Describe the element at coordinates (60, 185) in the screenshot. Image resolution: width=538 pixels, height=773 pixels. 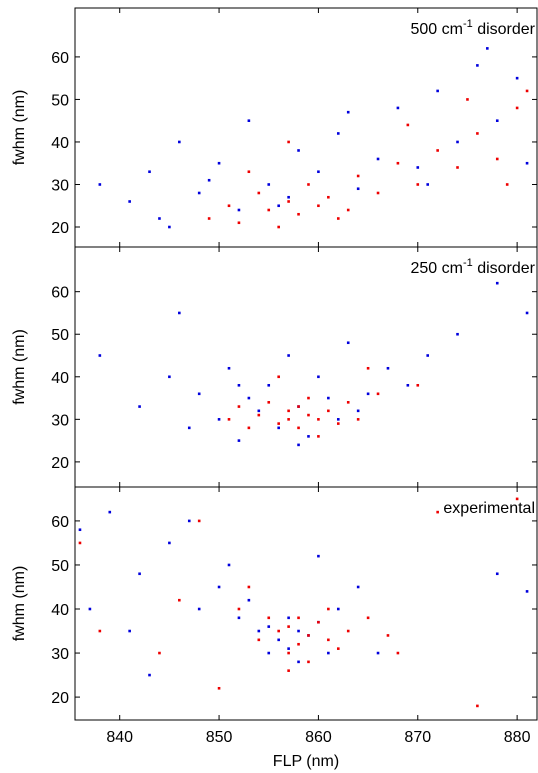
I see `y-tick-label: 30` at that location.